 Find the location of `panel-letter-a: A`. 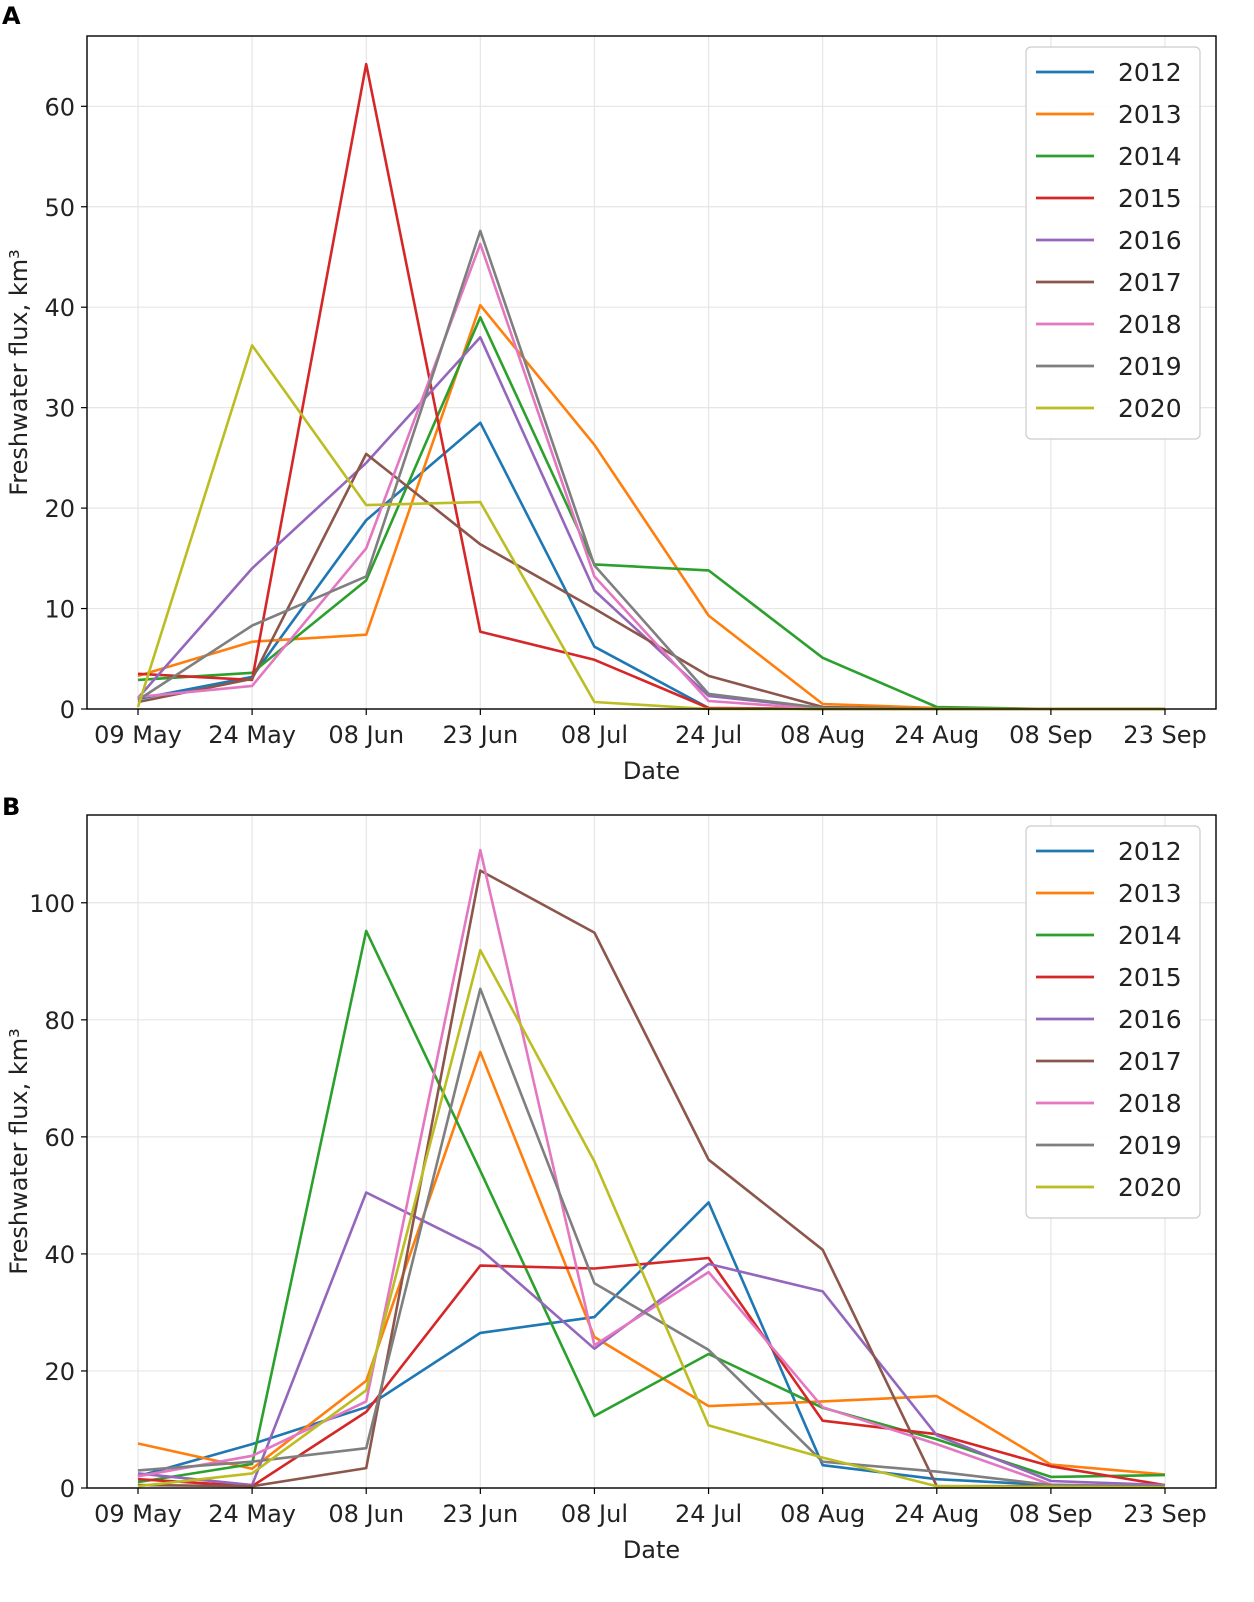

panel-letter-a: A is located at coordinates (11, 16).